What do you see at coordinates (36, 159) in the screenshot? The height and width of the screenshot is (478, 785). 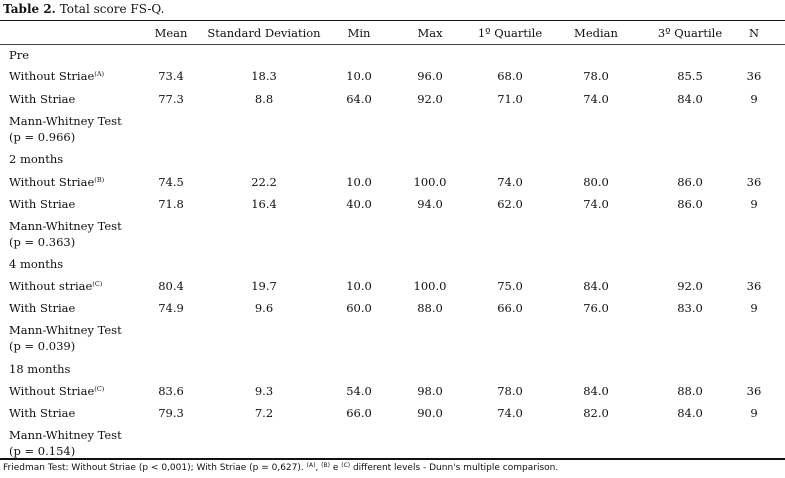 I see `section-label: 2 months` at bounding box center [36, 159].